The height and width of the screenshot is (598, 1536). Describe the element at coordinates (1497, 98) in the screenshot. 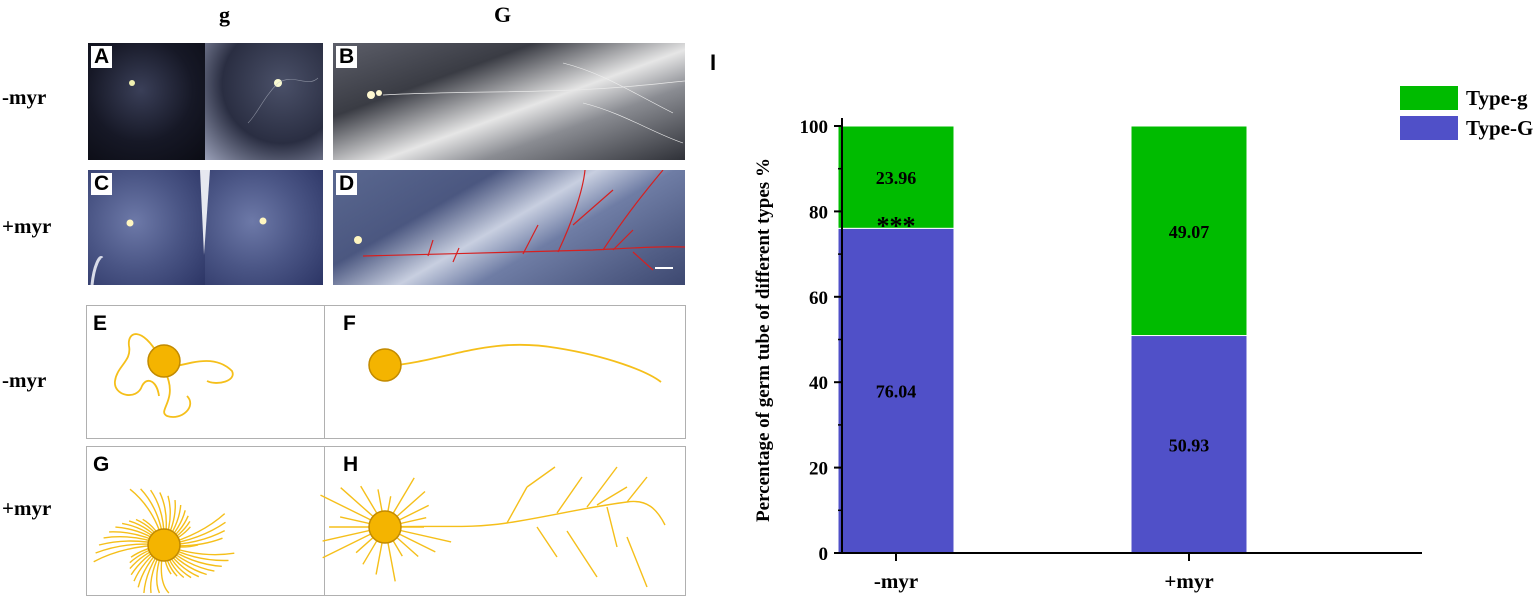

I see `legend-label: Type-g` at that location.